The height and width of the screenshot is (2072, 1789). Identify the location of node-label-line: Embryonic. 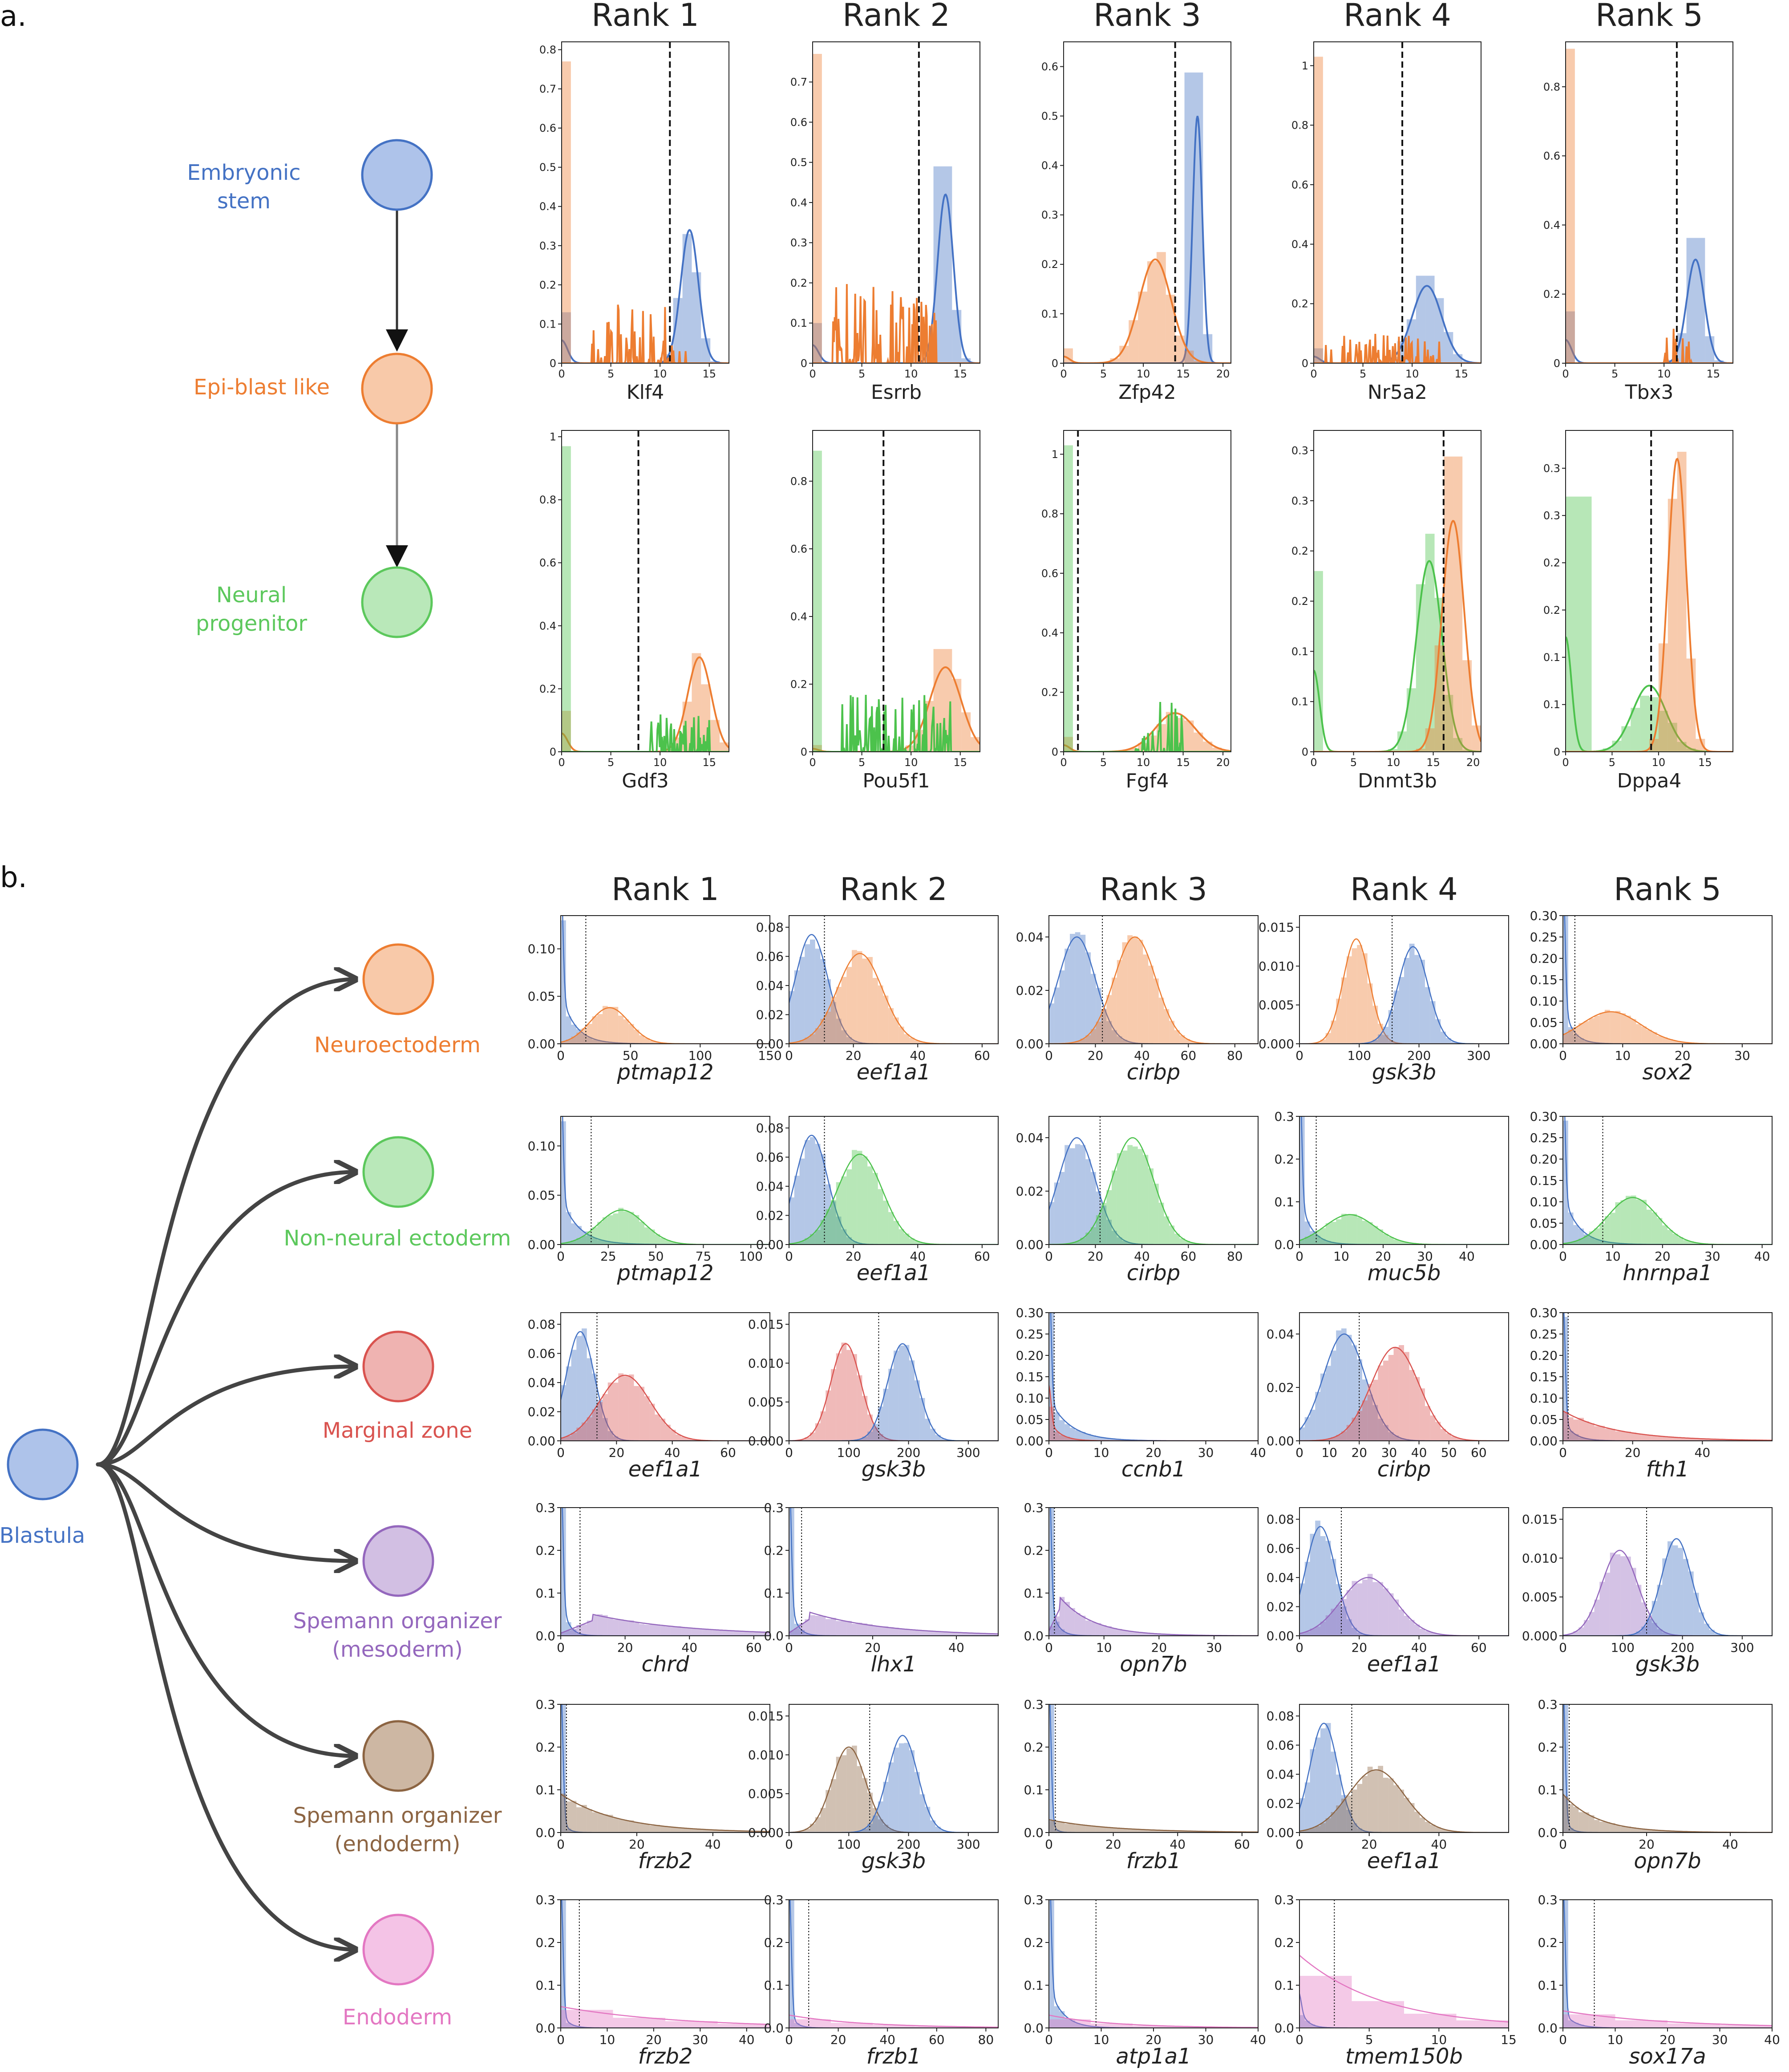
(244, 172).